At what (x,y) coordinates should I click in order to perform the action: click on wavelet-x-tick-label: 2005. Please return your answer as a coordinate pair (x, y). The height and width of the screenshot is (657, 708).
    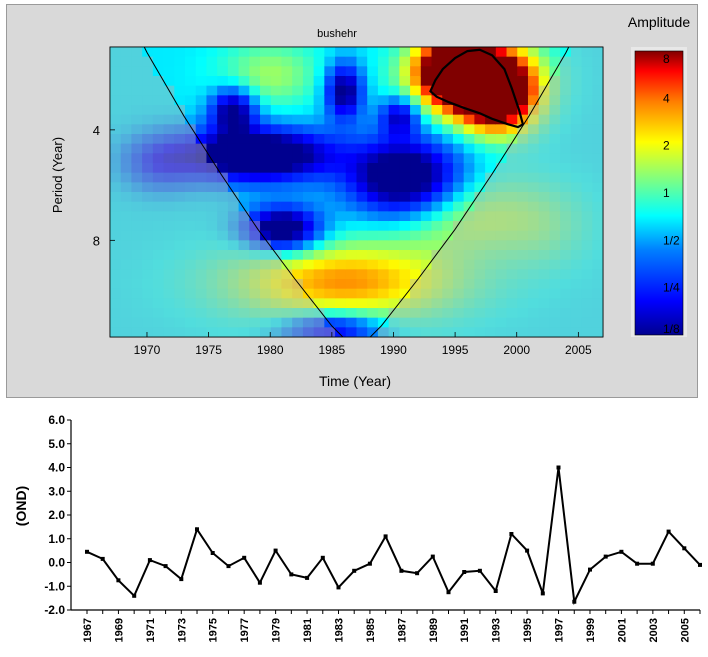
    Looking at the image, I should click on (578, 350).